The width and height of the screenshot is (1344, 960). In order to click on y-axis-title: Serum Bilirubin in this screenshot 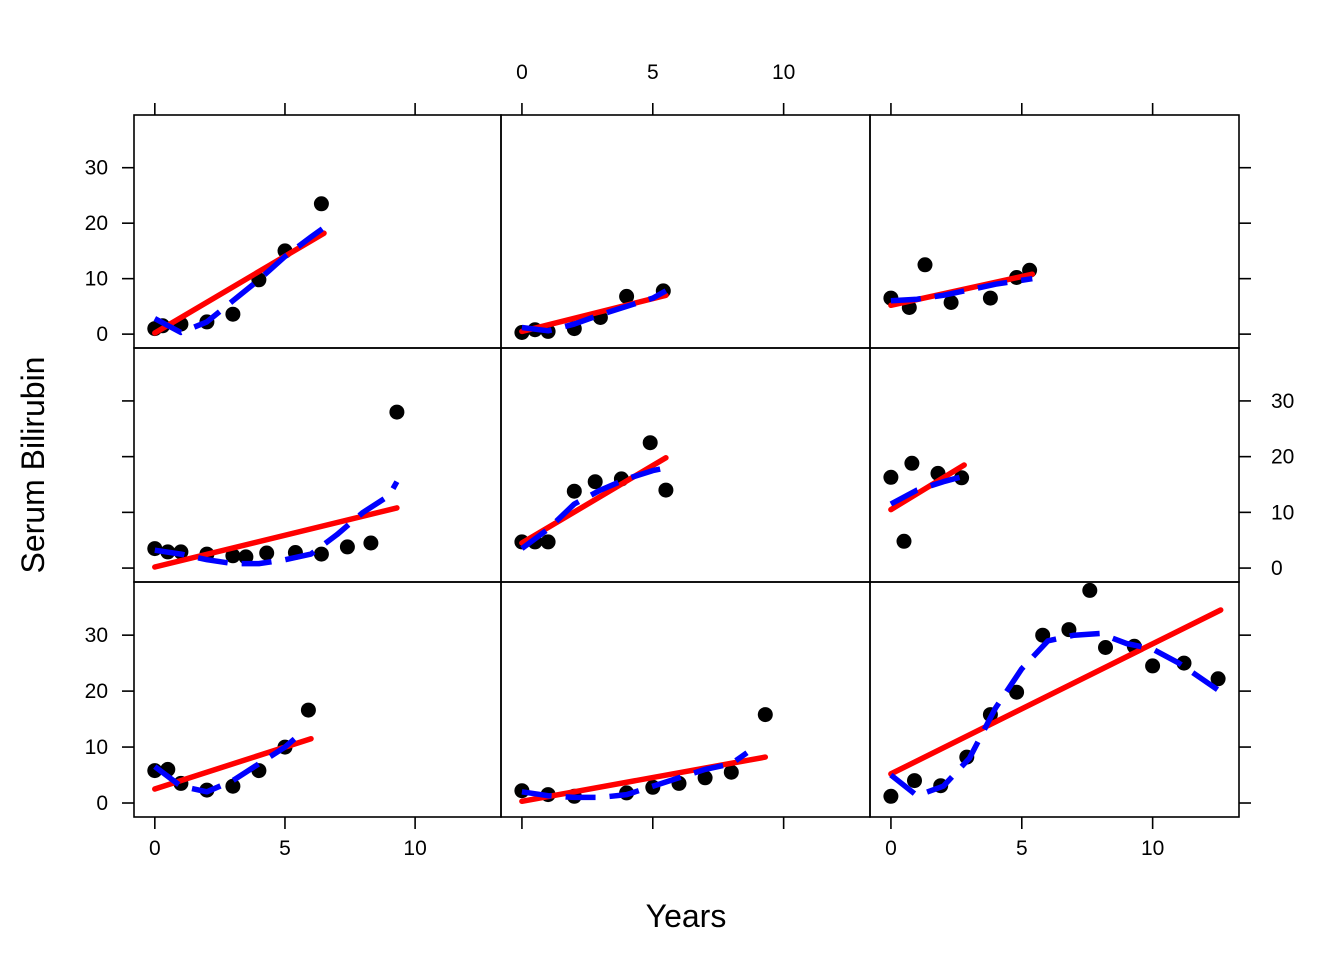, I will do `click(33, 465)`.